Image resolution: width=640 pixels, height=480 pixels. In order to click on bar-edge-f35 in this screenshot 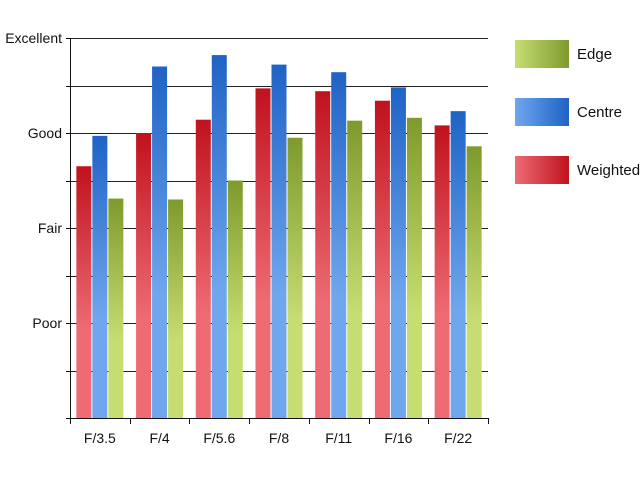, I will do `click(116, 308)`.